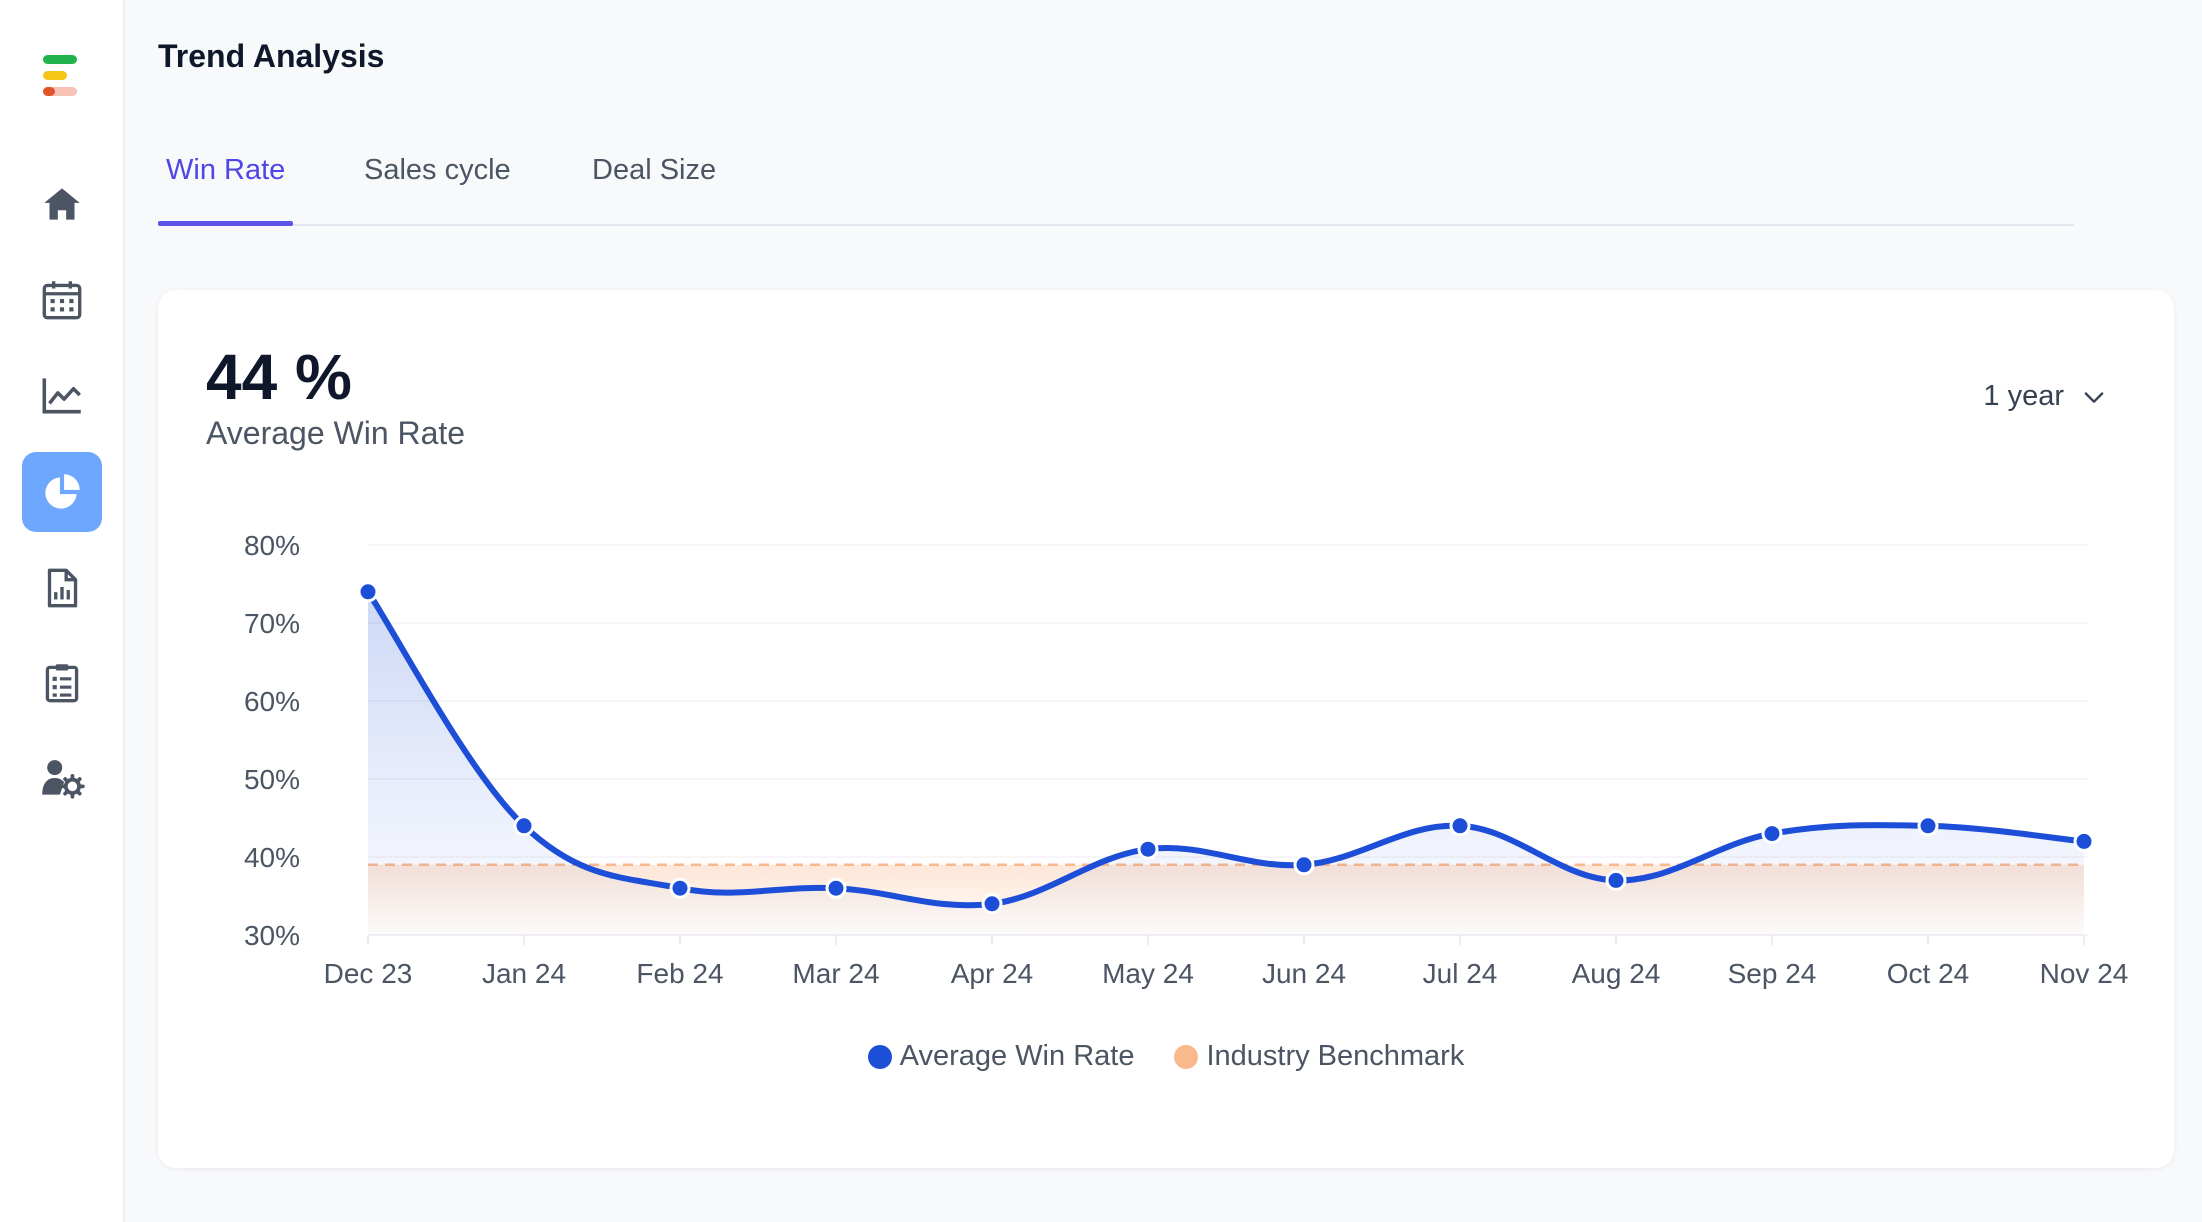 The image size is (2202, 1222). I want to click on user-settings-icon, so click(63, 779).